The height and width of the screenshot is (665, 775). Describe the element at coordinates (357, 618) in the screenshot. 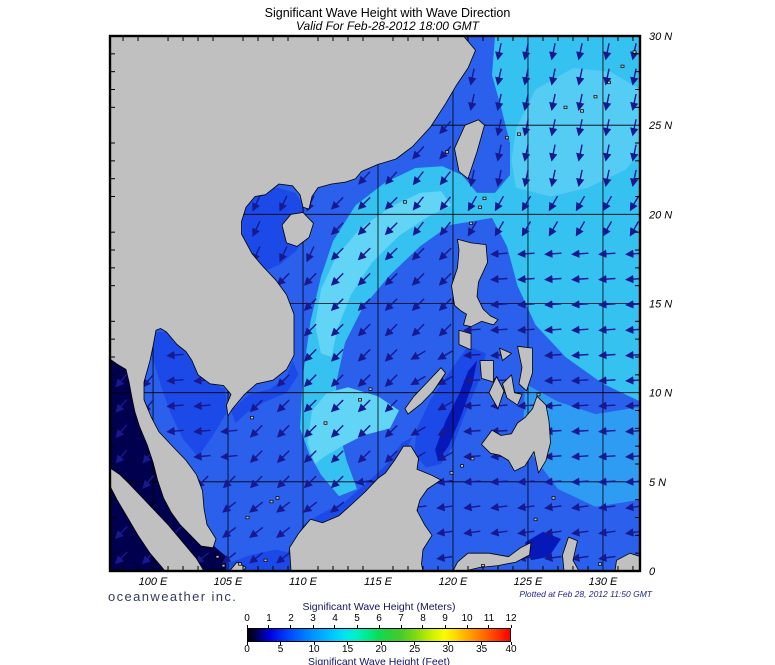

I see `legend-meters-value: 5` at that location.